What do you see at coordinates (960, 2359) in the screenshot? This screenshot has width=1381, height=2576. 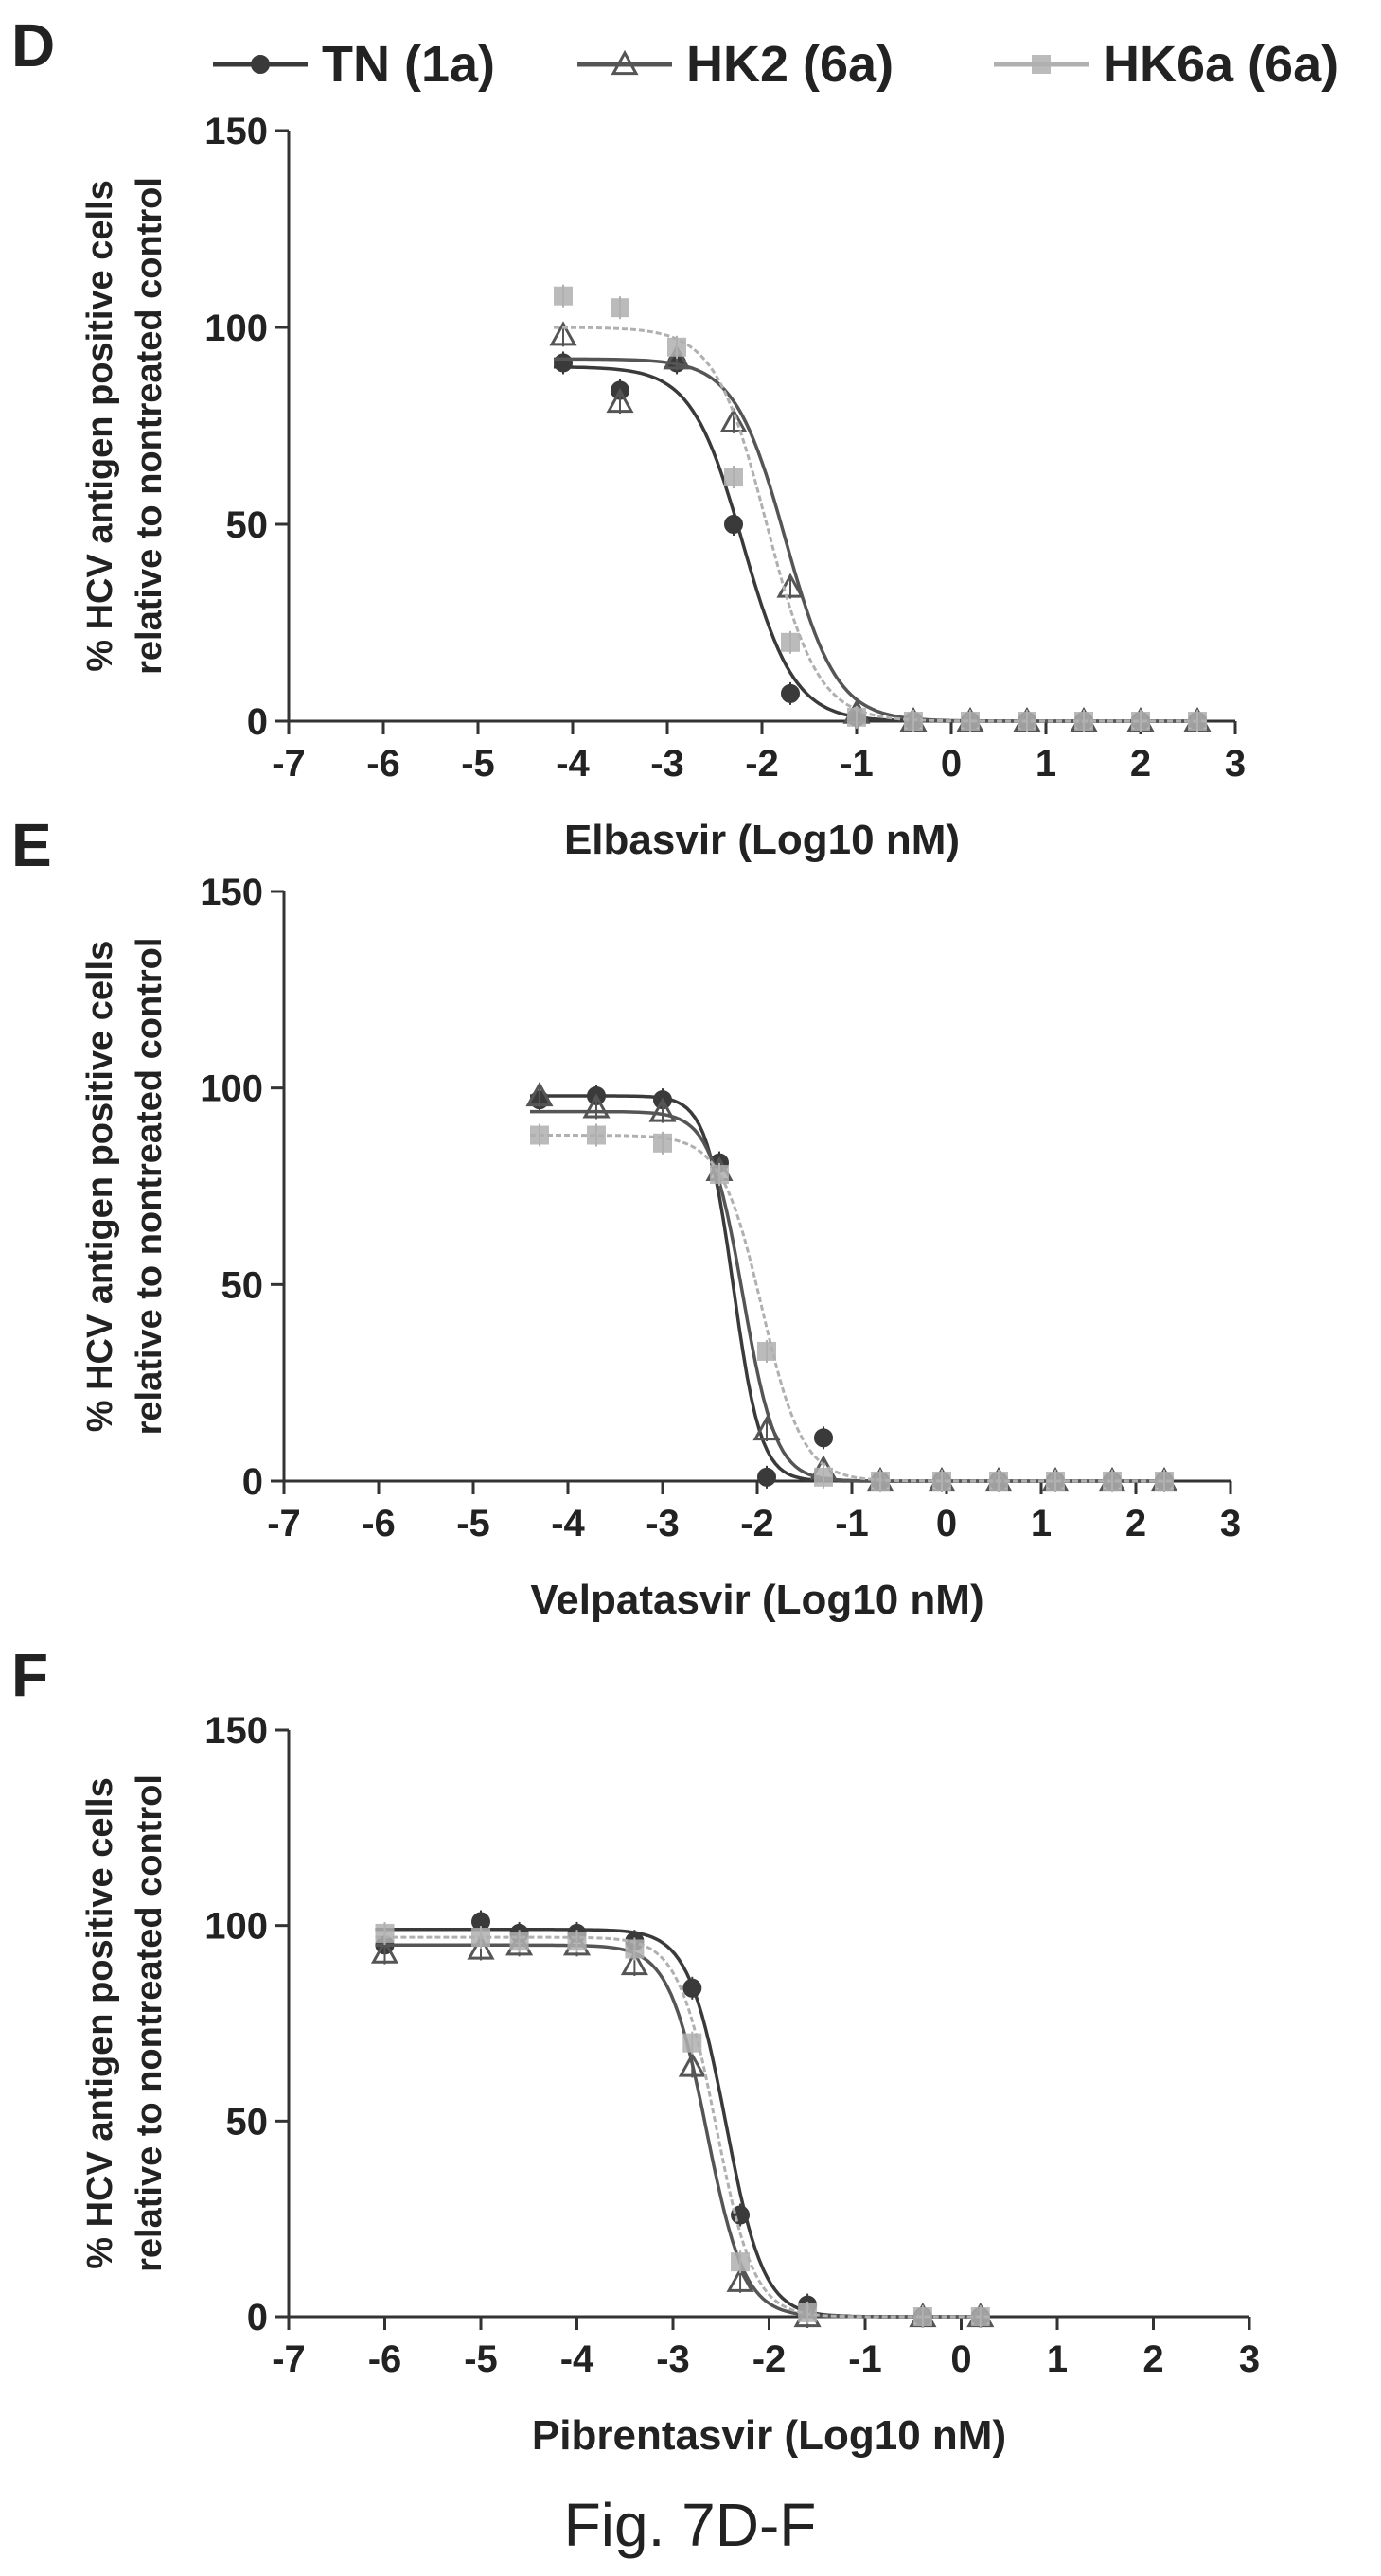 I see `x-tick-label: 0` at bounding box center [960, 2359].